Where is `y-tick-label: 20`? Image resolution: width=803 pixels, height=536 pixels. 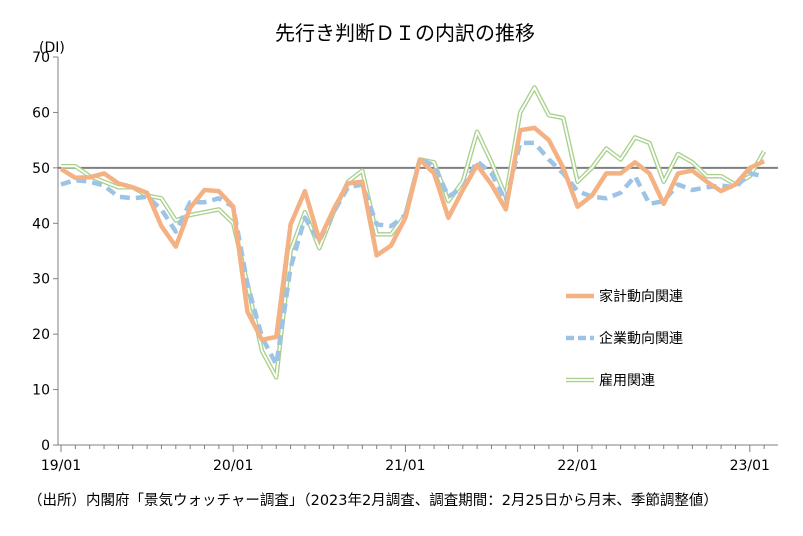 y-tick-label: 20 is located at coordinates (41, 335).